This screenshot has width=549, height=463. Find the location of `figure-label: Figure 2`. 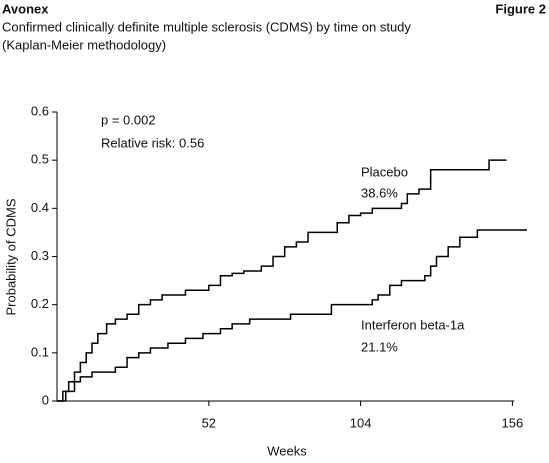

figure-label: Figure 2 is located at coordinates (520, 8).